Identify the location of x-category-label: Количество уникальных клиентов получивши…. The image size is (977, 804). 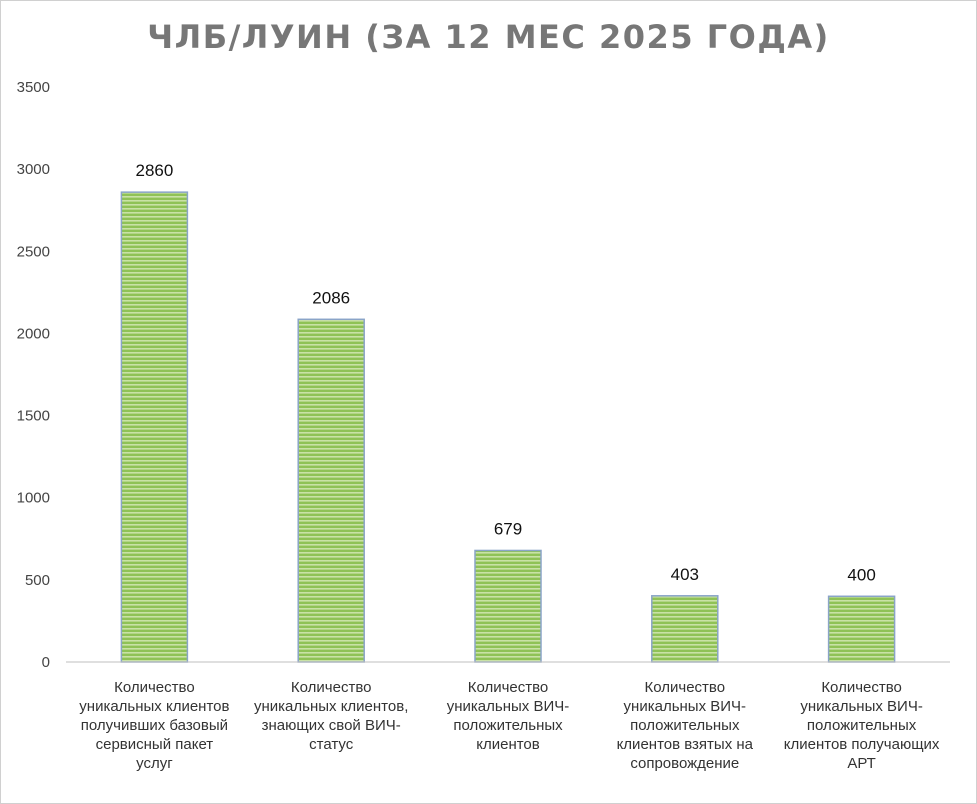
(154, 725).